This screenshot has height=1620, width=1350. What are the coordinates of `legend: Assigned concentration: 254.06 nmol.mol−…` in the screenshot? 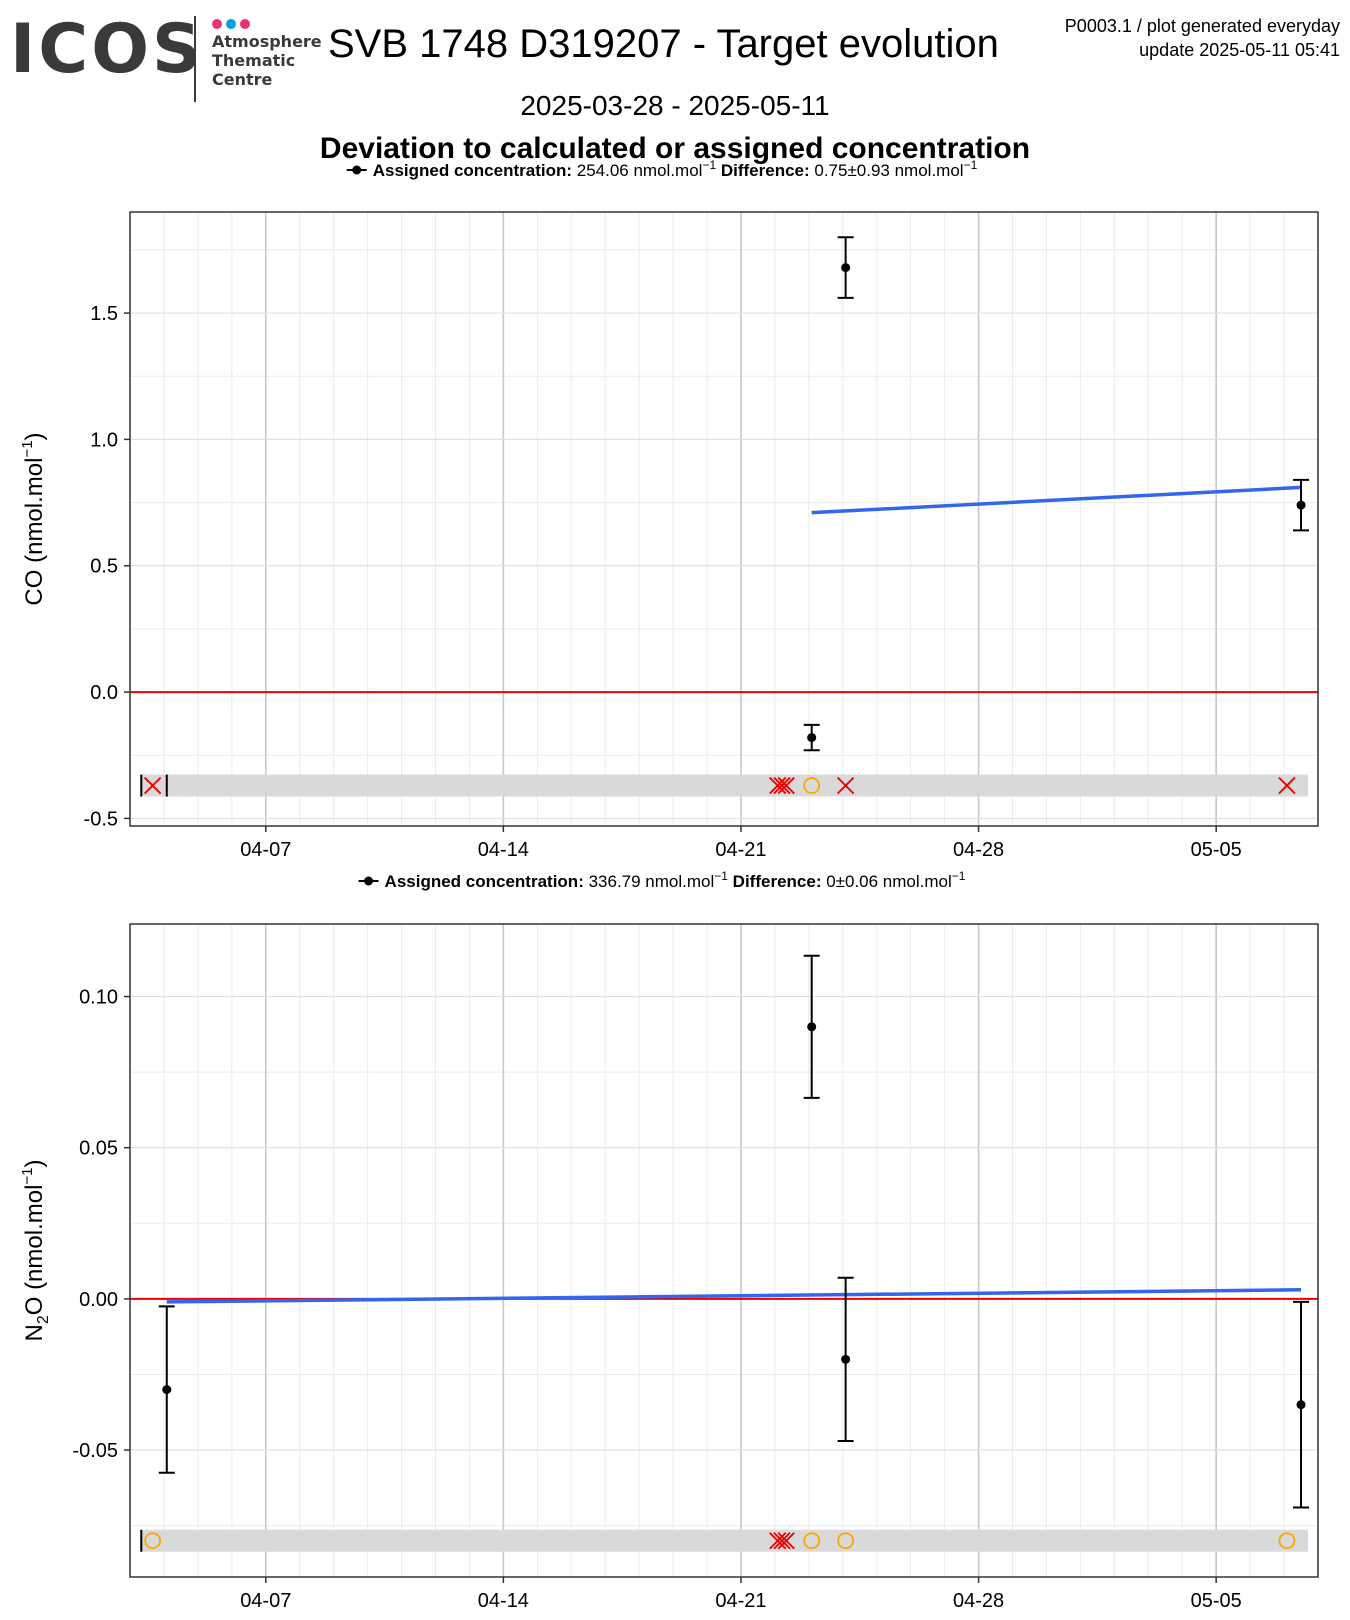 It's located at (662, 169).